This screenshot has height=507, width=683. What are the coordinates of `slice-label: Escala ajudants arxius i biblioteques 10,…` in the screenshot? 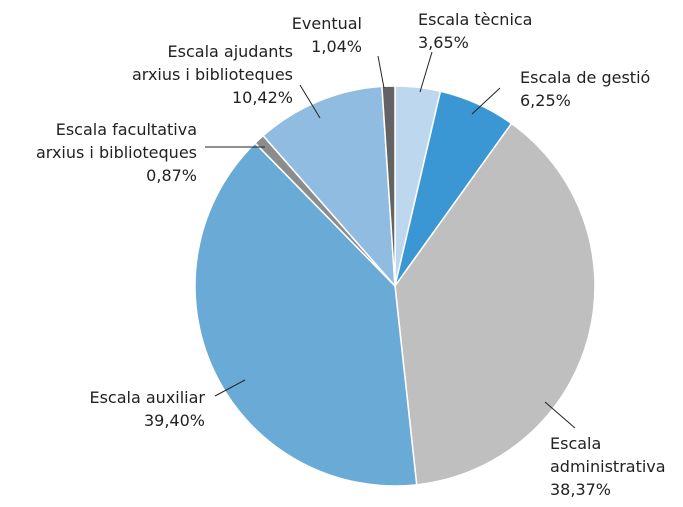 It's located at (212, 74).